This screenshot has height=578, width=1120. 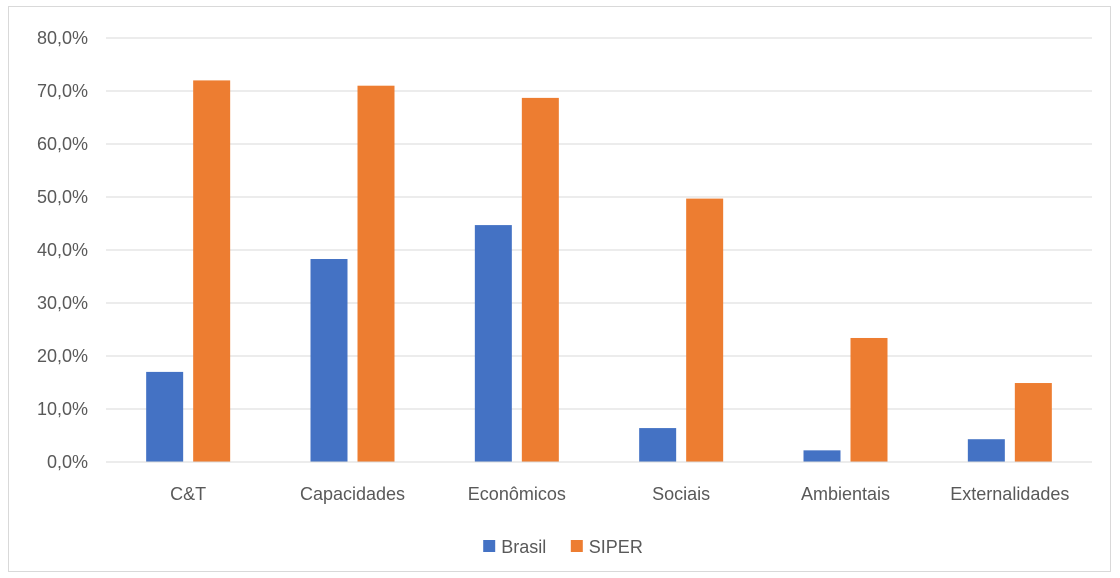 What do you see at coordinates (67, 462) in the screenshot?
I see `y-tick-label: 0,0%` at bounding box center [67, 462].